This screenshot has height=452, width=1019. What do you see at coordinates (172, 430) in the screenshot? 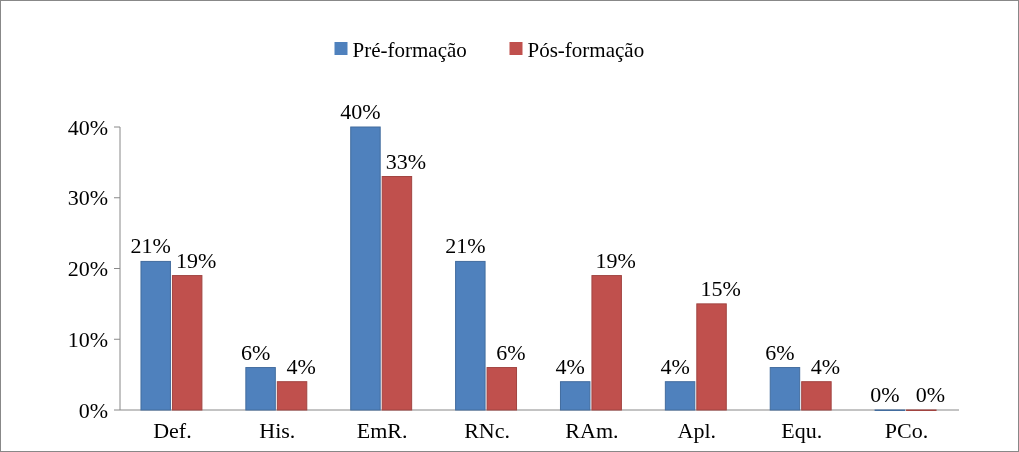
I see `x-tick-label: Def.` at bounding box center [172, 430].